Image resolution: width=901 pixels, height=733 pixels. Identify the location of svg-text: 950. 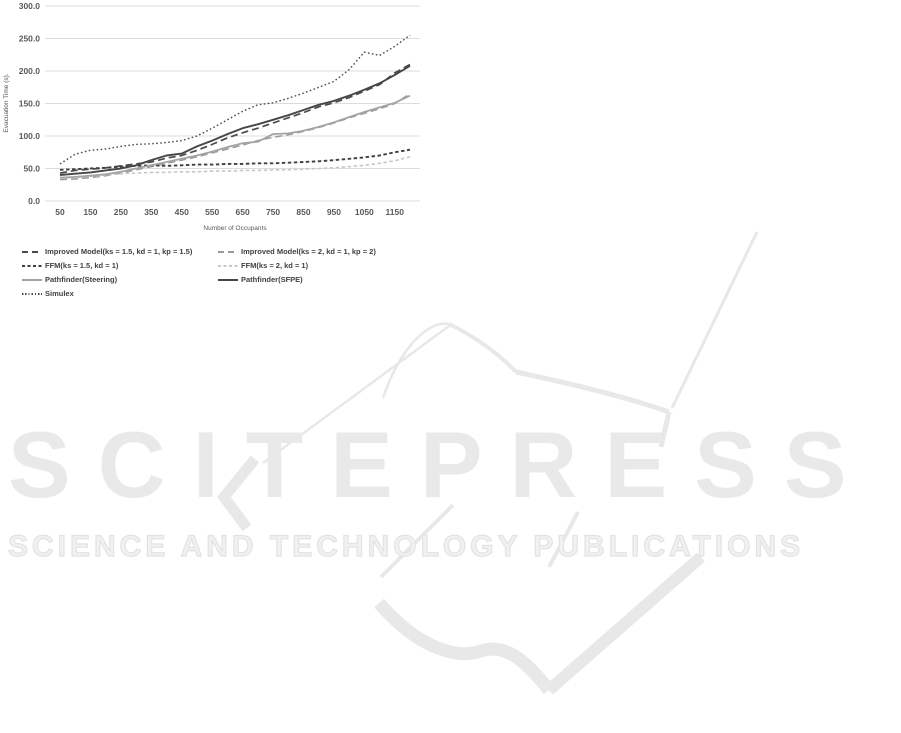
(334, 212).